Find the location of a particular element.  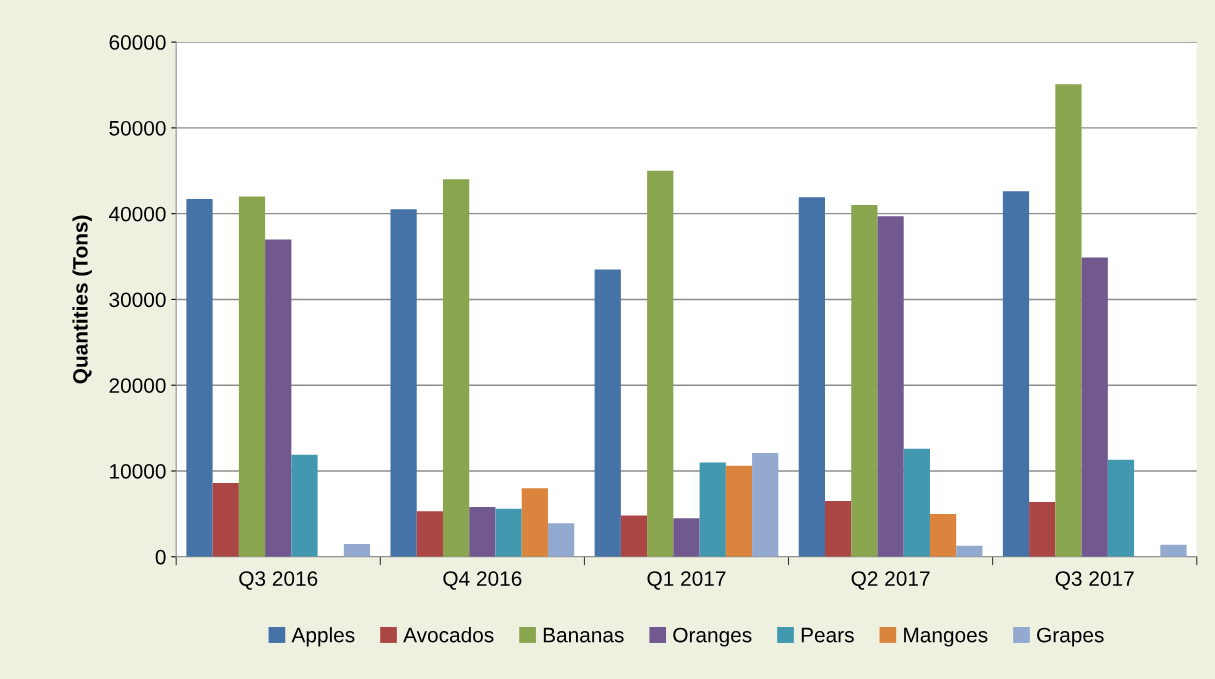

y-tick-label: 0 is located at coordinates (160, 557).